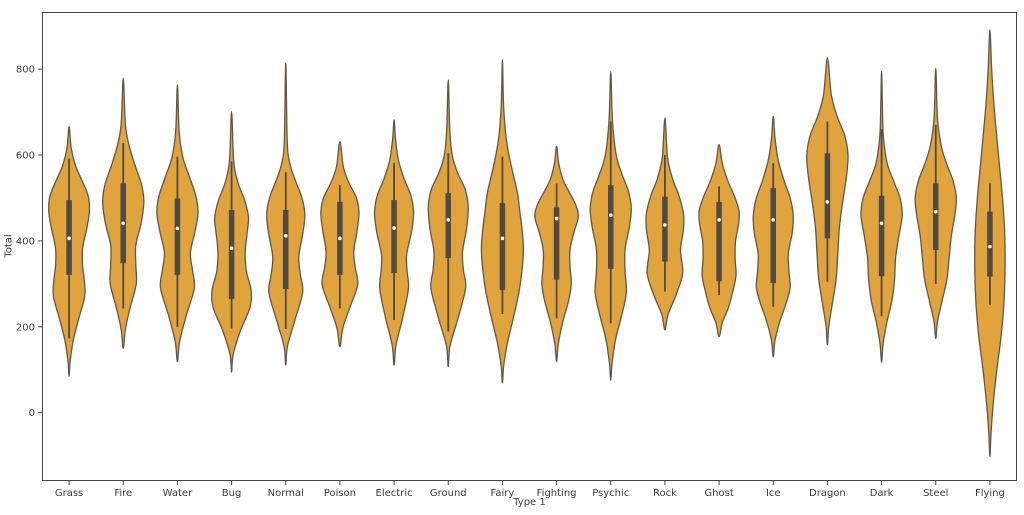  Describe the element at coordinates (9, 246) in the screenshot. I see `y-axis-label: Total` at that location.